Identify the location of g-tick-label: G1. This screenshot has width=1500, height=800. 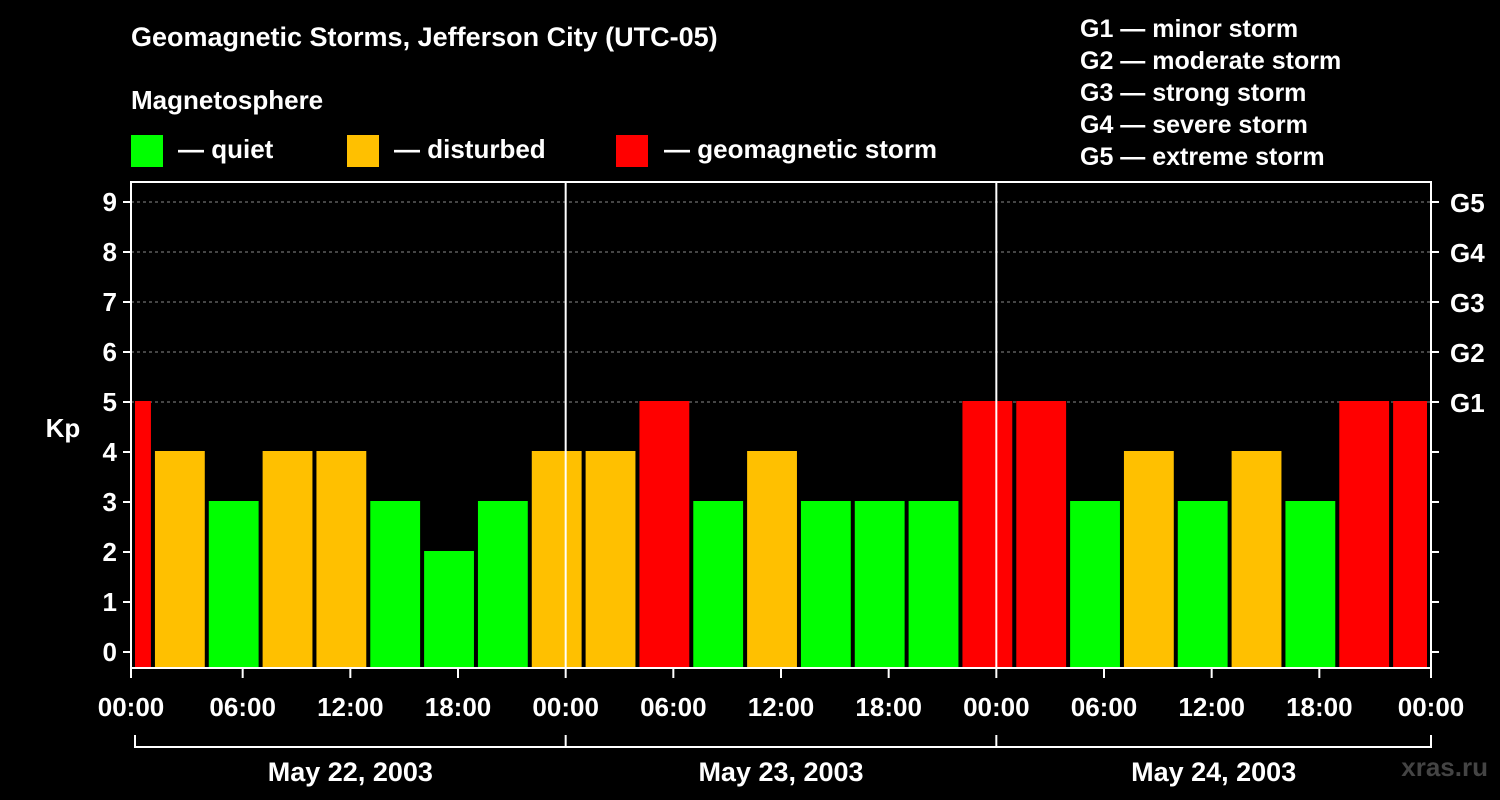
(1467, 403).